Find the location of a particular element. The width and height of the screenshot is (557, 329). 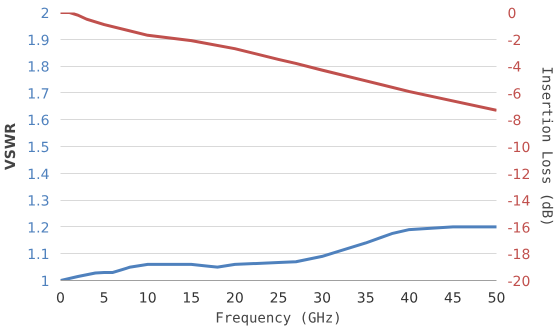

y2-axis-title: Insertion Loss (dB) is located at coordinates (546, 146).